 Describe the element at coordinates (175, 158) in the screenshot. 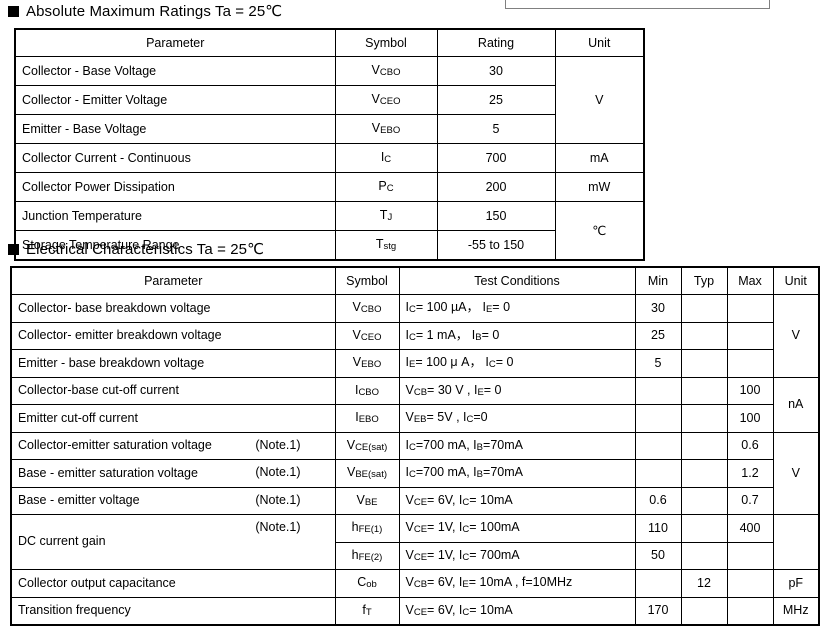

I see `cell-parameter: Collector Current - Continuous` at that location.